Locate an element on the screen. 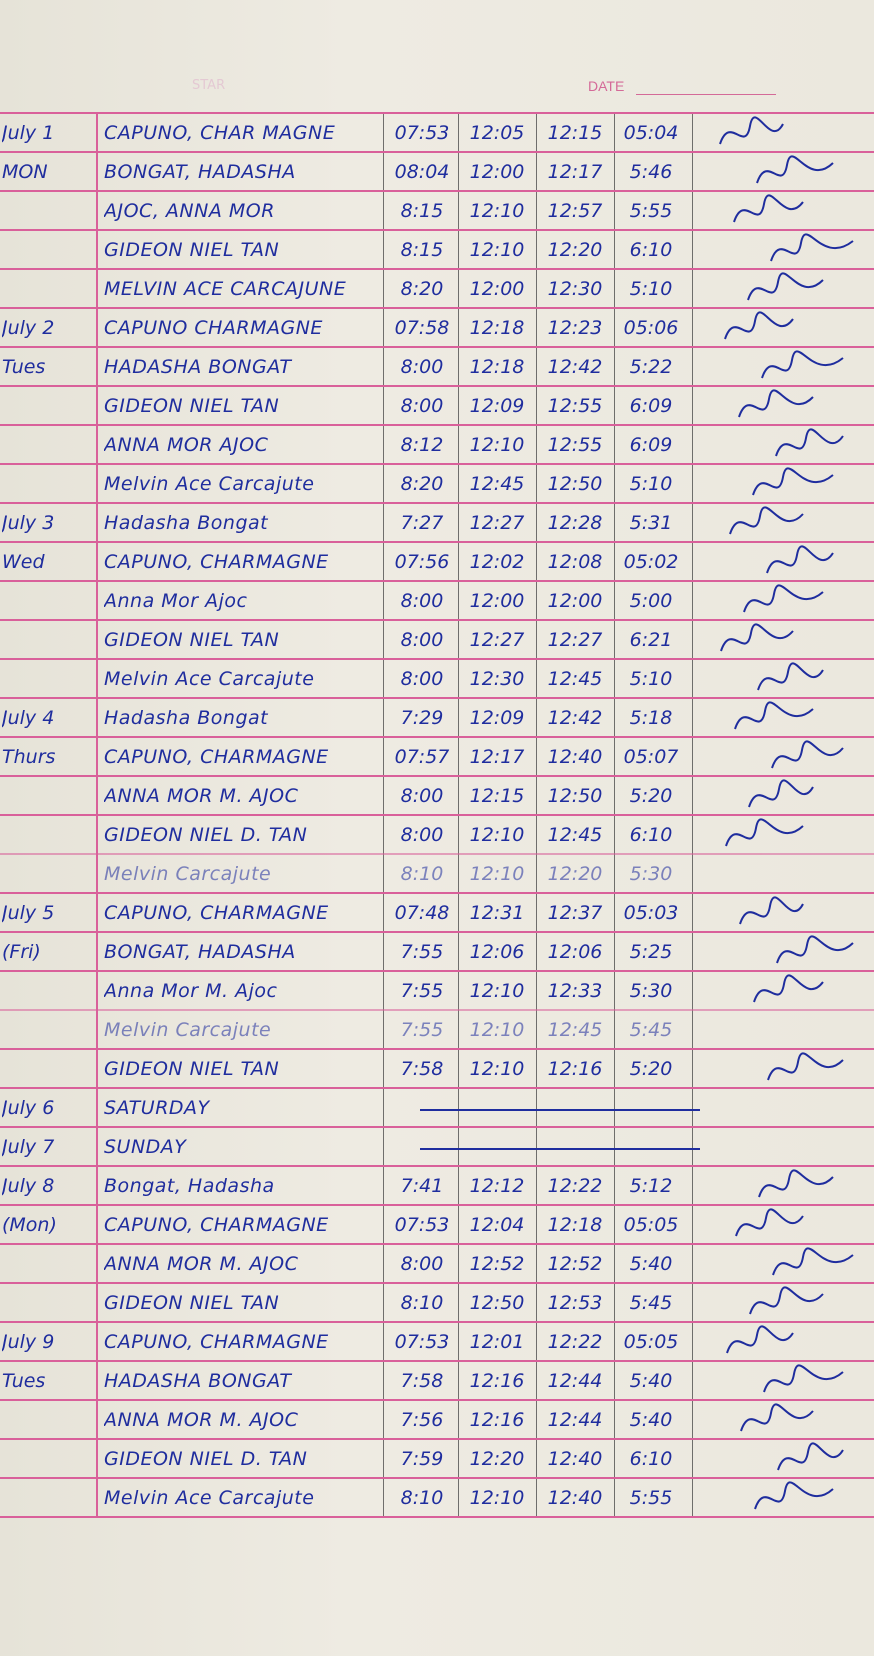 The image size is (874, 1656). time-in-pm: 12:06 is located at coordinates (575, 952).